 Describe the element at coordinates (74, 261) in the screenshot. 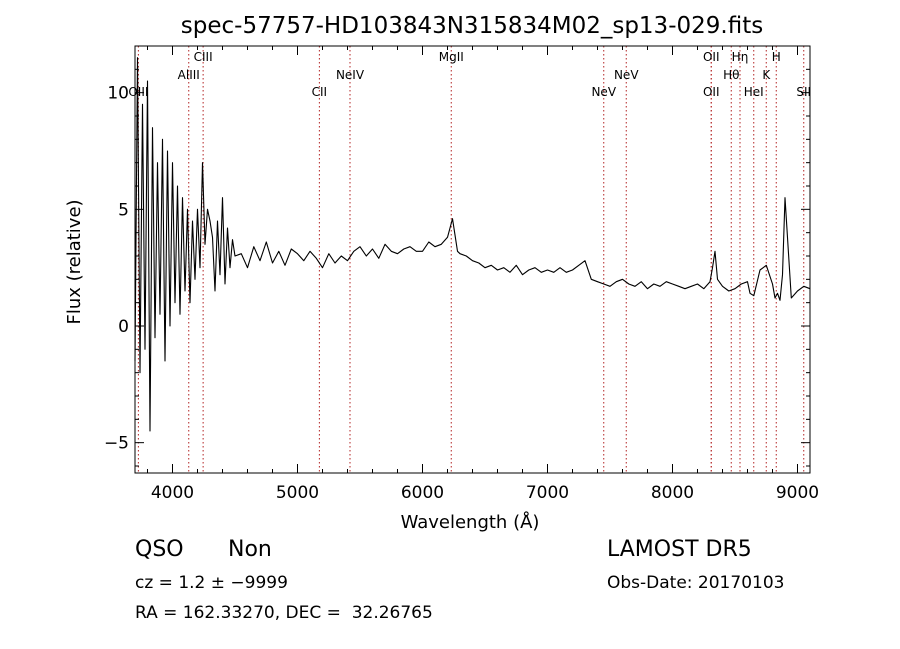

I see `y-axis-label: Flux (relative)` at that location.